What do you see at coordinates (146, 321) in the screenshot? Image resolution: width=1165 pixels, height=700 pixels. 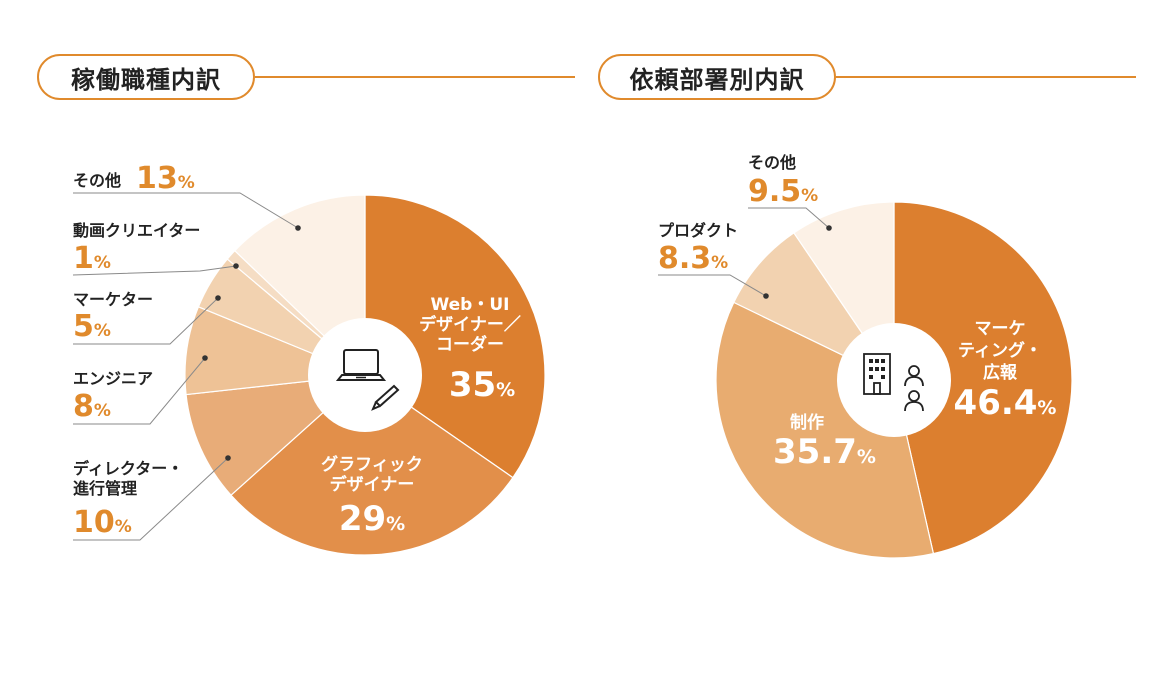 I see `chart1-leader-2-line` at bounding box center [146, 321].